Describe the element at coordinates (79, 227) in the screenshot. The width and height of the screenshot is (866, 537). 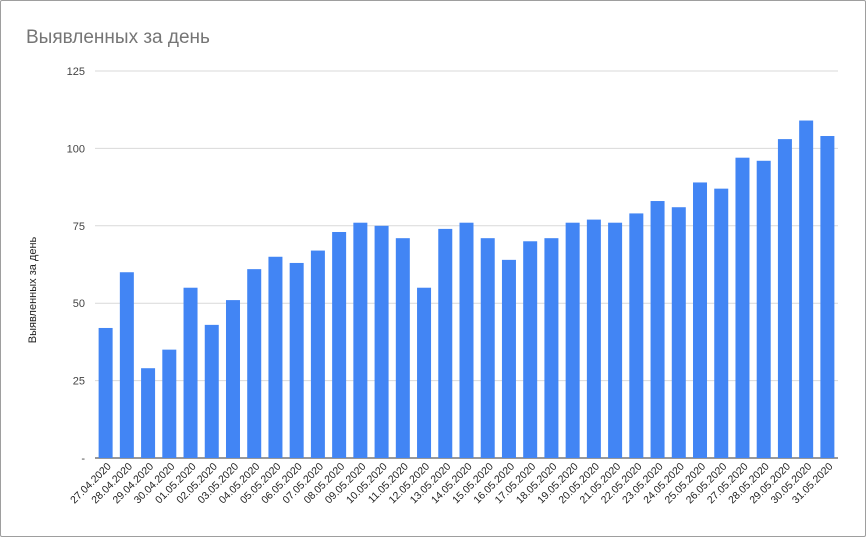
I see `y-tick-label: 75` at that location.